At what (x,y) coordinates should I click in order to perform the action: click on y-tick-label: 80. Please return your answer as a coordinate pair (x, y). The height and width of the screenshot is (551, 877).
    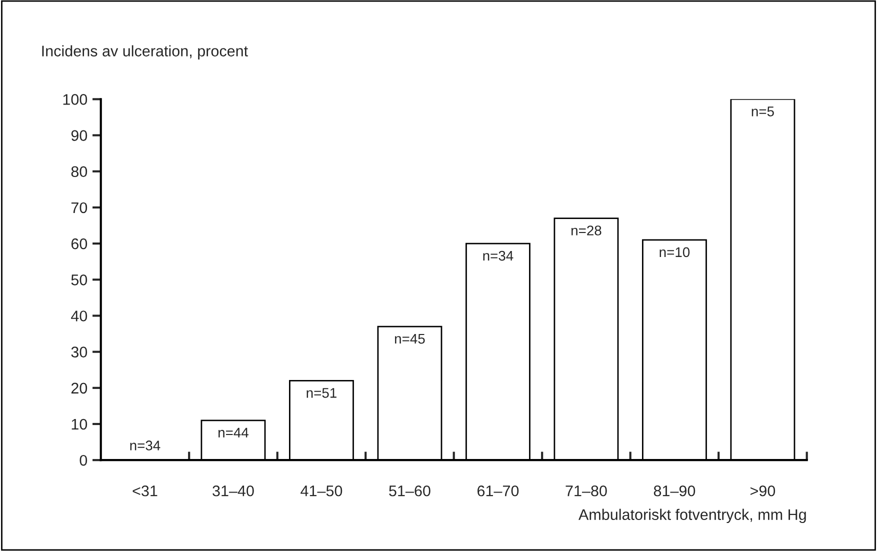
    Looking at the image, I should click on (79, 172).